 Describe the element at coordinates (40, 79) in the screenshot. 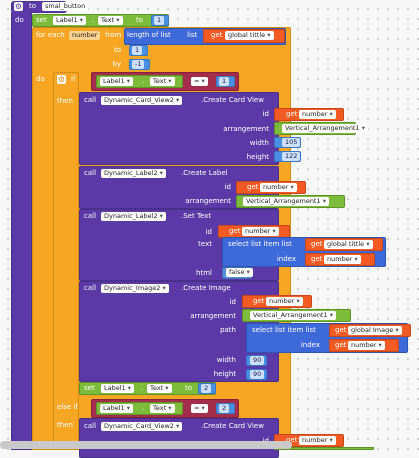

I see `loop-do-label: do` at that location.